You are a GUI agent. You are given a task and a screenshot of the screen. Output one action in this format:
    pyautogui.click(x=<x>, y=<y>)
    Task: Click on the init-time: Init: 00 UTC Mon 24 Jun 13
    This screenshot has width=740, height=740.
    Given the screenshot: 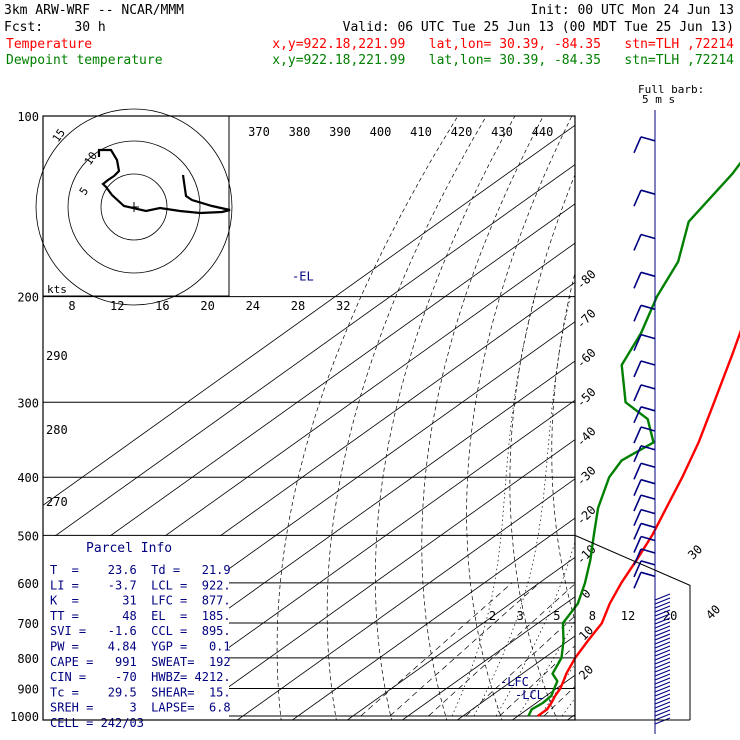 What is the action you would take?
    pyautogui.click(x=633, y=10)
    